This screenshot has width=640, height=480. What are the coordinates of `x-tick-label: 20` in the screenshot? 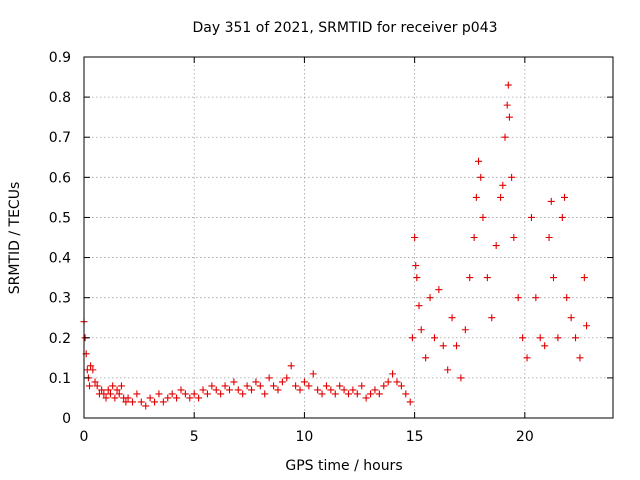 It's located at (525, 437).